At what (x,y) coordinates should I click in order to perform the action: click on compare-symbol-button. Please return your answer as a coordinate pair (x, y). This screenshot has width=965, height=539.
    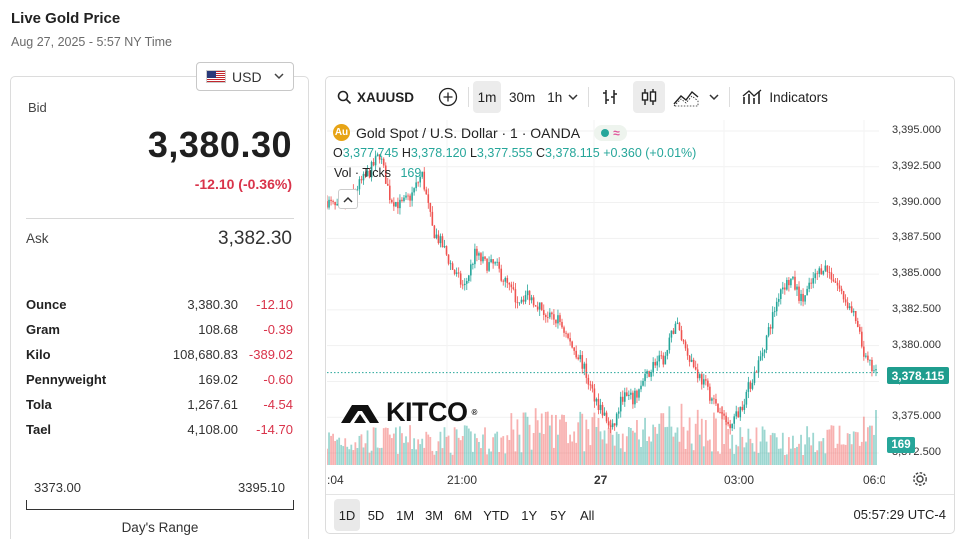
    Looking at the image, I should click on (448, 97).